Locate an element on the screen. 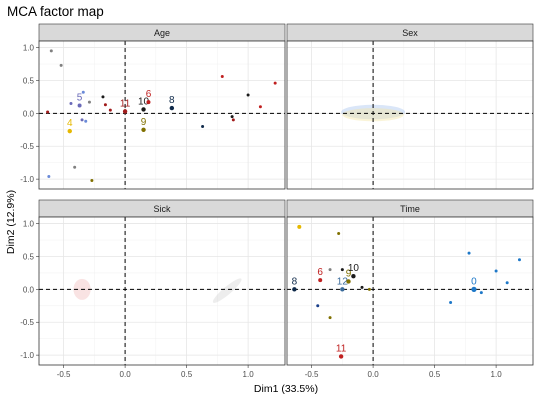  y-axis-label: Dim2 (12.9%) is located at coordinates (11, 222).